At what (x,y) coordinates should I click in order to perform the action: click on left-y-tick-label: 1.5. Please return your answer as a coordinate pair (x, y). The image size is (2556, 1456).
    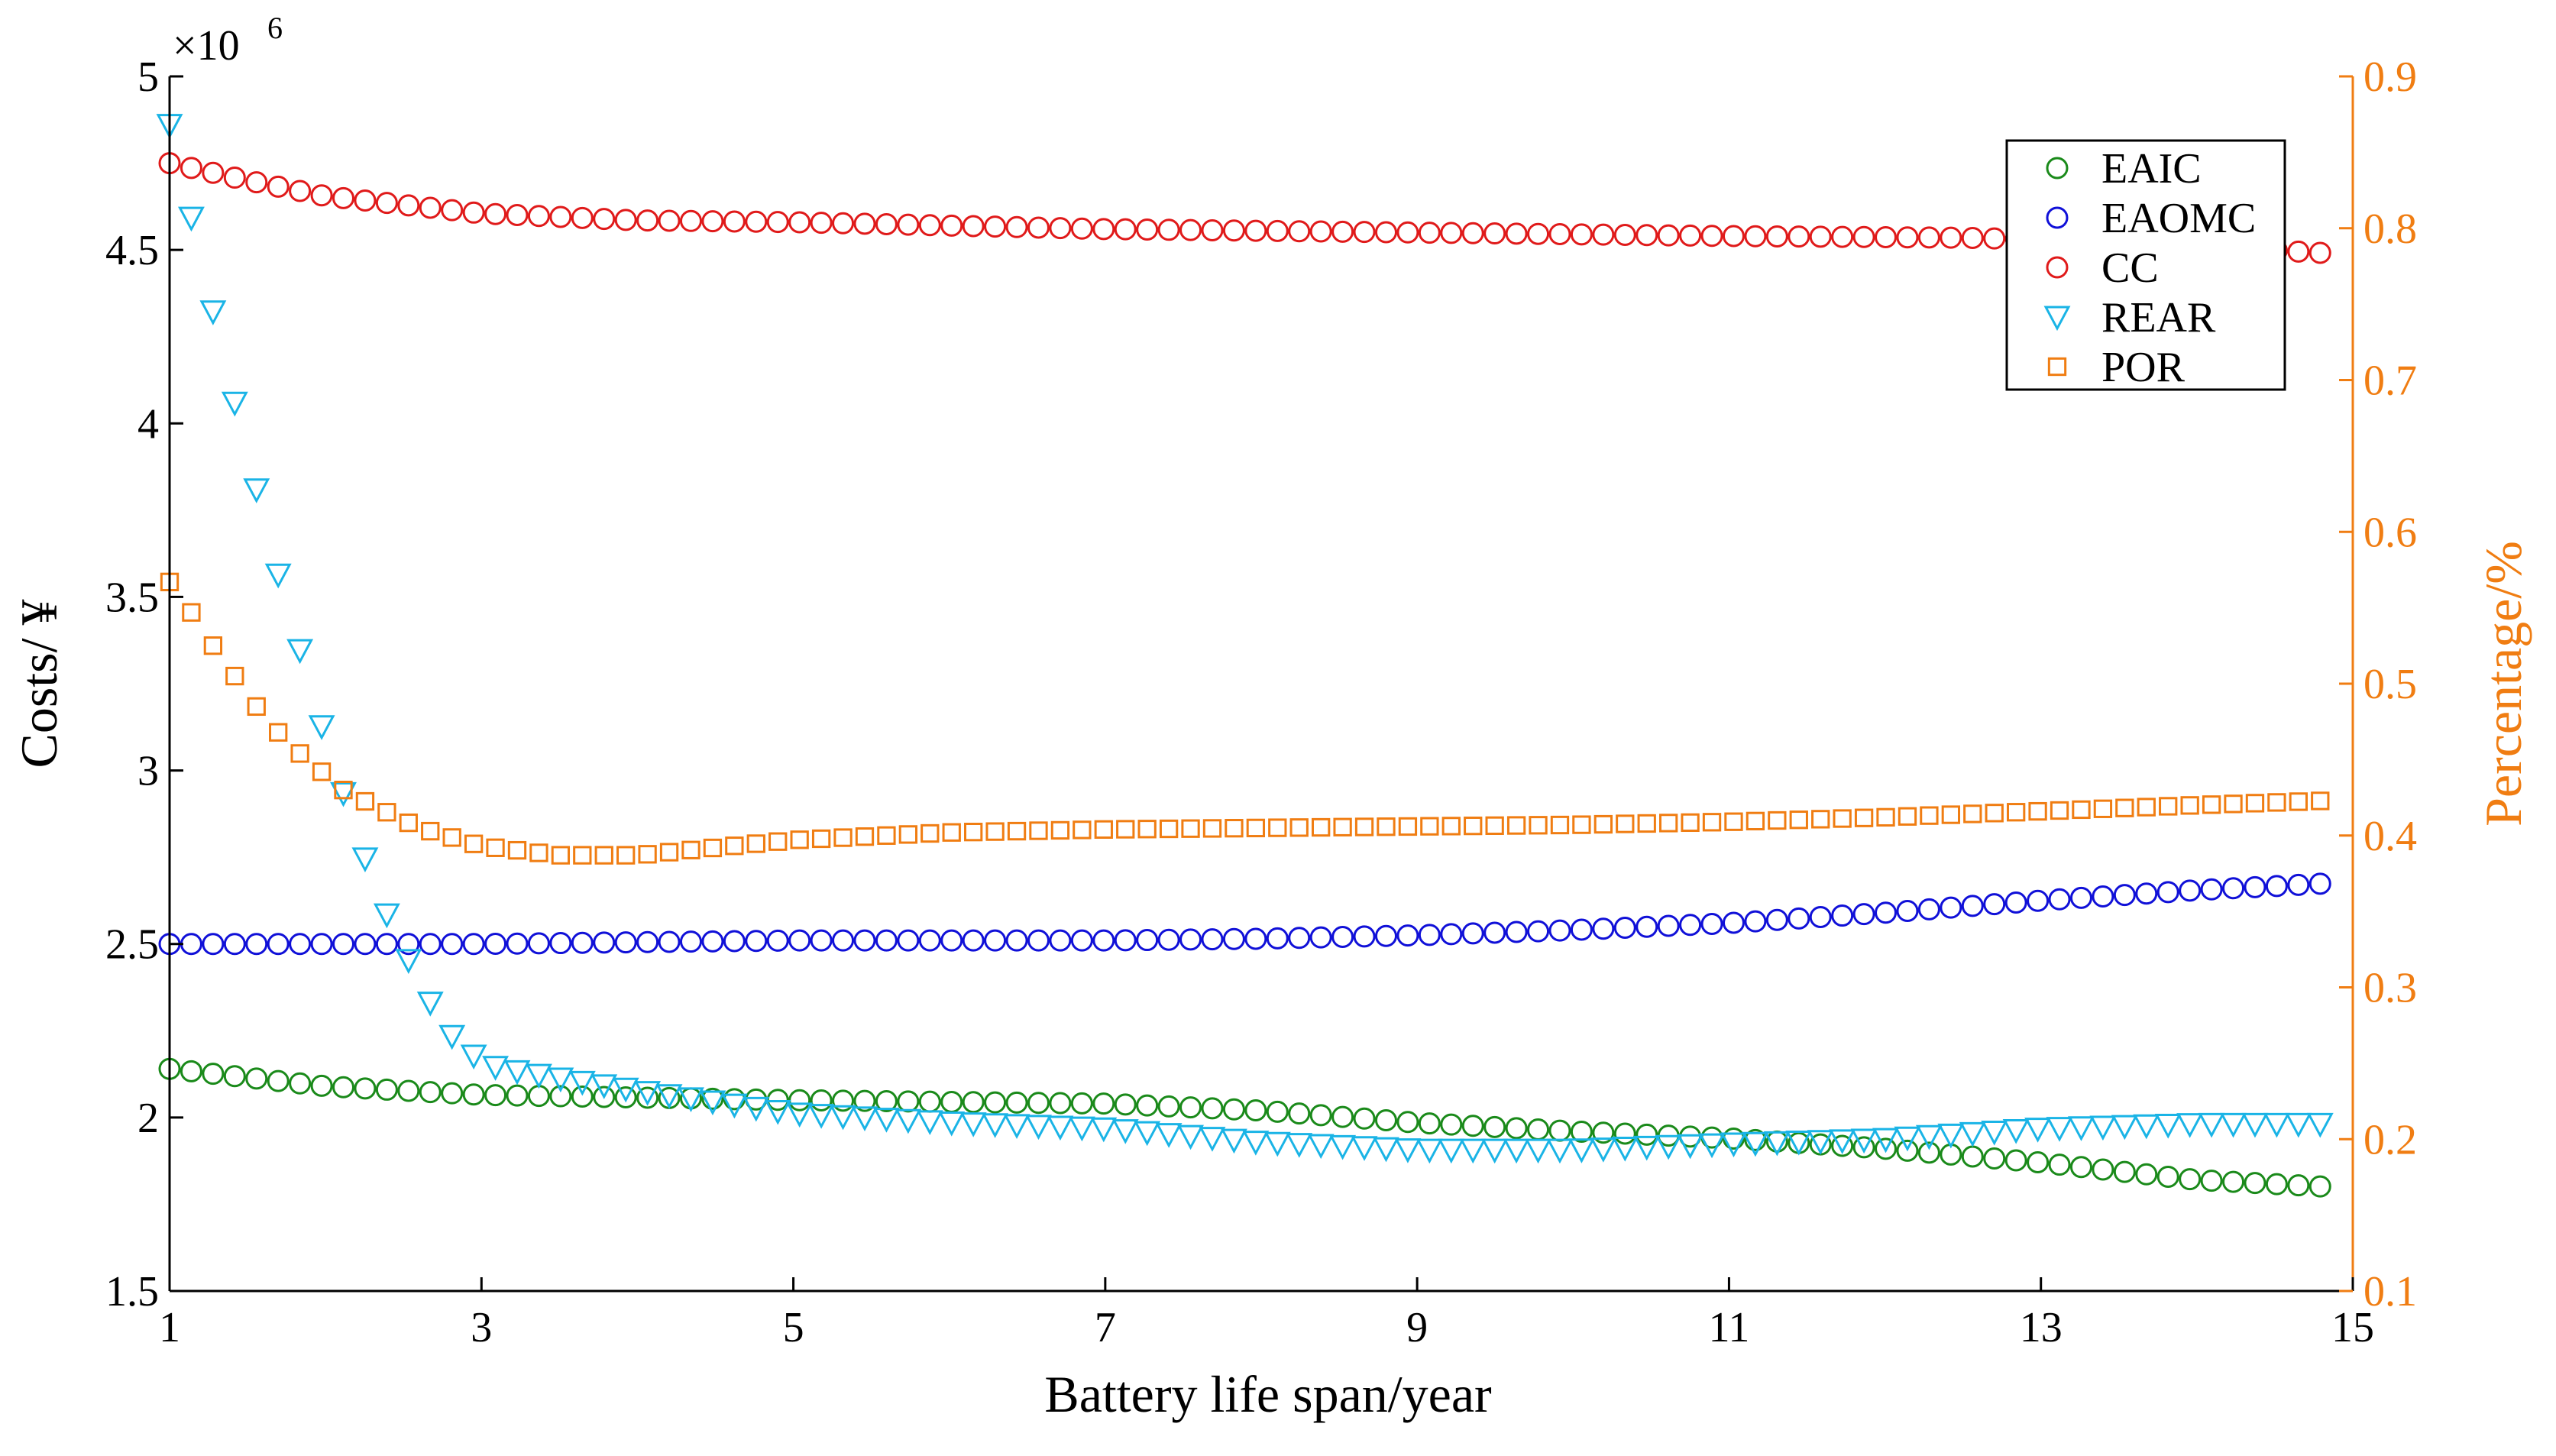
    Looking at the image, I should click on (132, 1291).